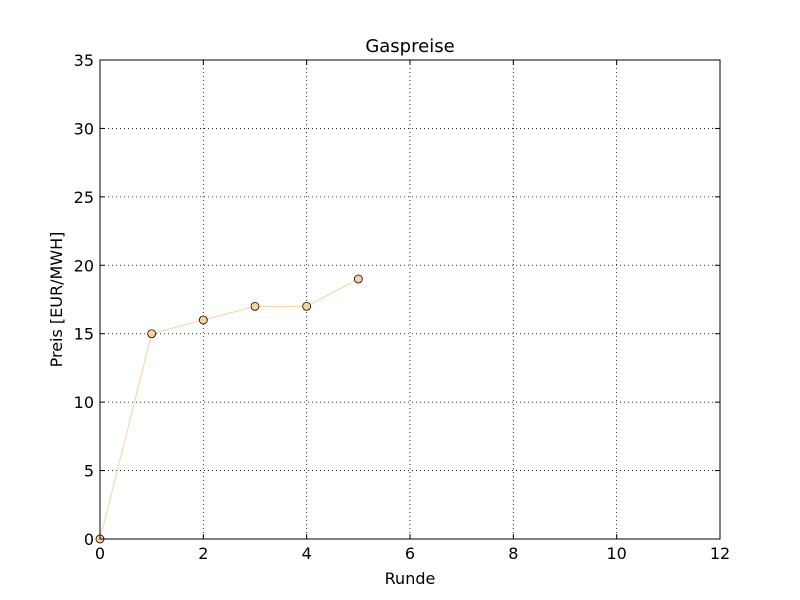 The width and height of the screenshot is (800, 600). I want to click on y-tick-label: 15, so click(84, 334).